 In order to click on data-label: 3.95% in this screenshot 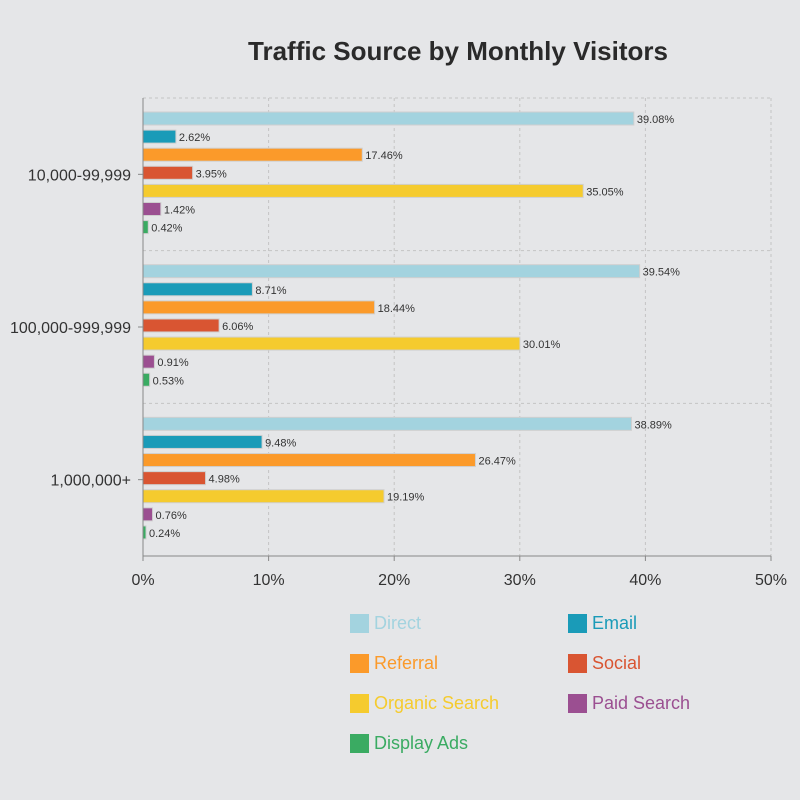, I will do `click(211, 174)`.